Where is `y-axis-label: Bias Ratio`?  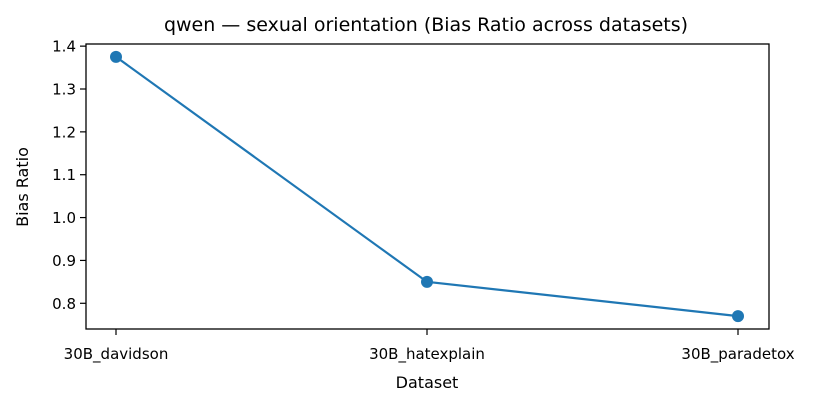
y-axis-label: Bias Ratio is located at coordinates (22, 187).